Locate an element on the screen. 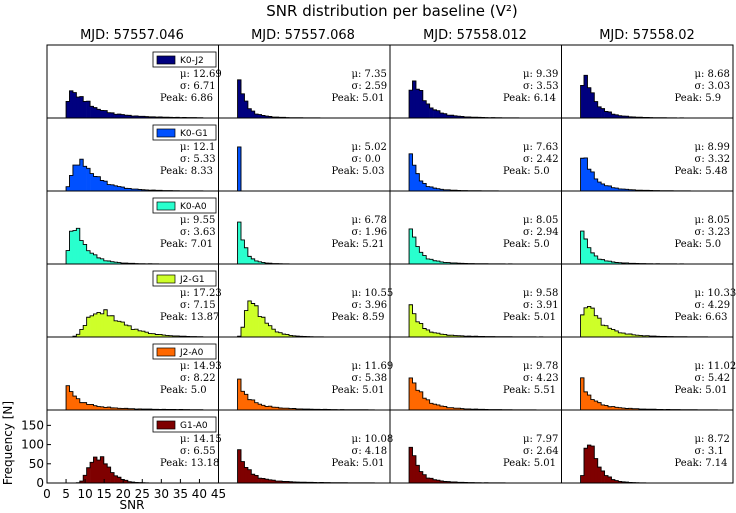 This screenshot has height=513, width=736. peak-r6-c2: Peak: 5.01 is located at coordinates (358, 463).